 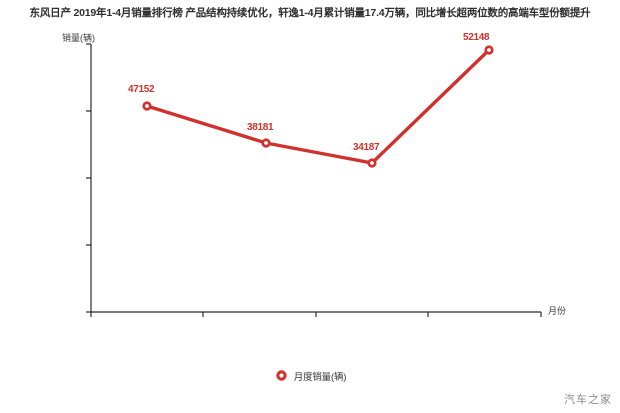 What do you see at coordinates (366, 147) in the screenshot?
I see `data-point-label: 34187` at bounding box center [366, 147].